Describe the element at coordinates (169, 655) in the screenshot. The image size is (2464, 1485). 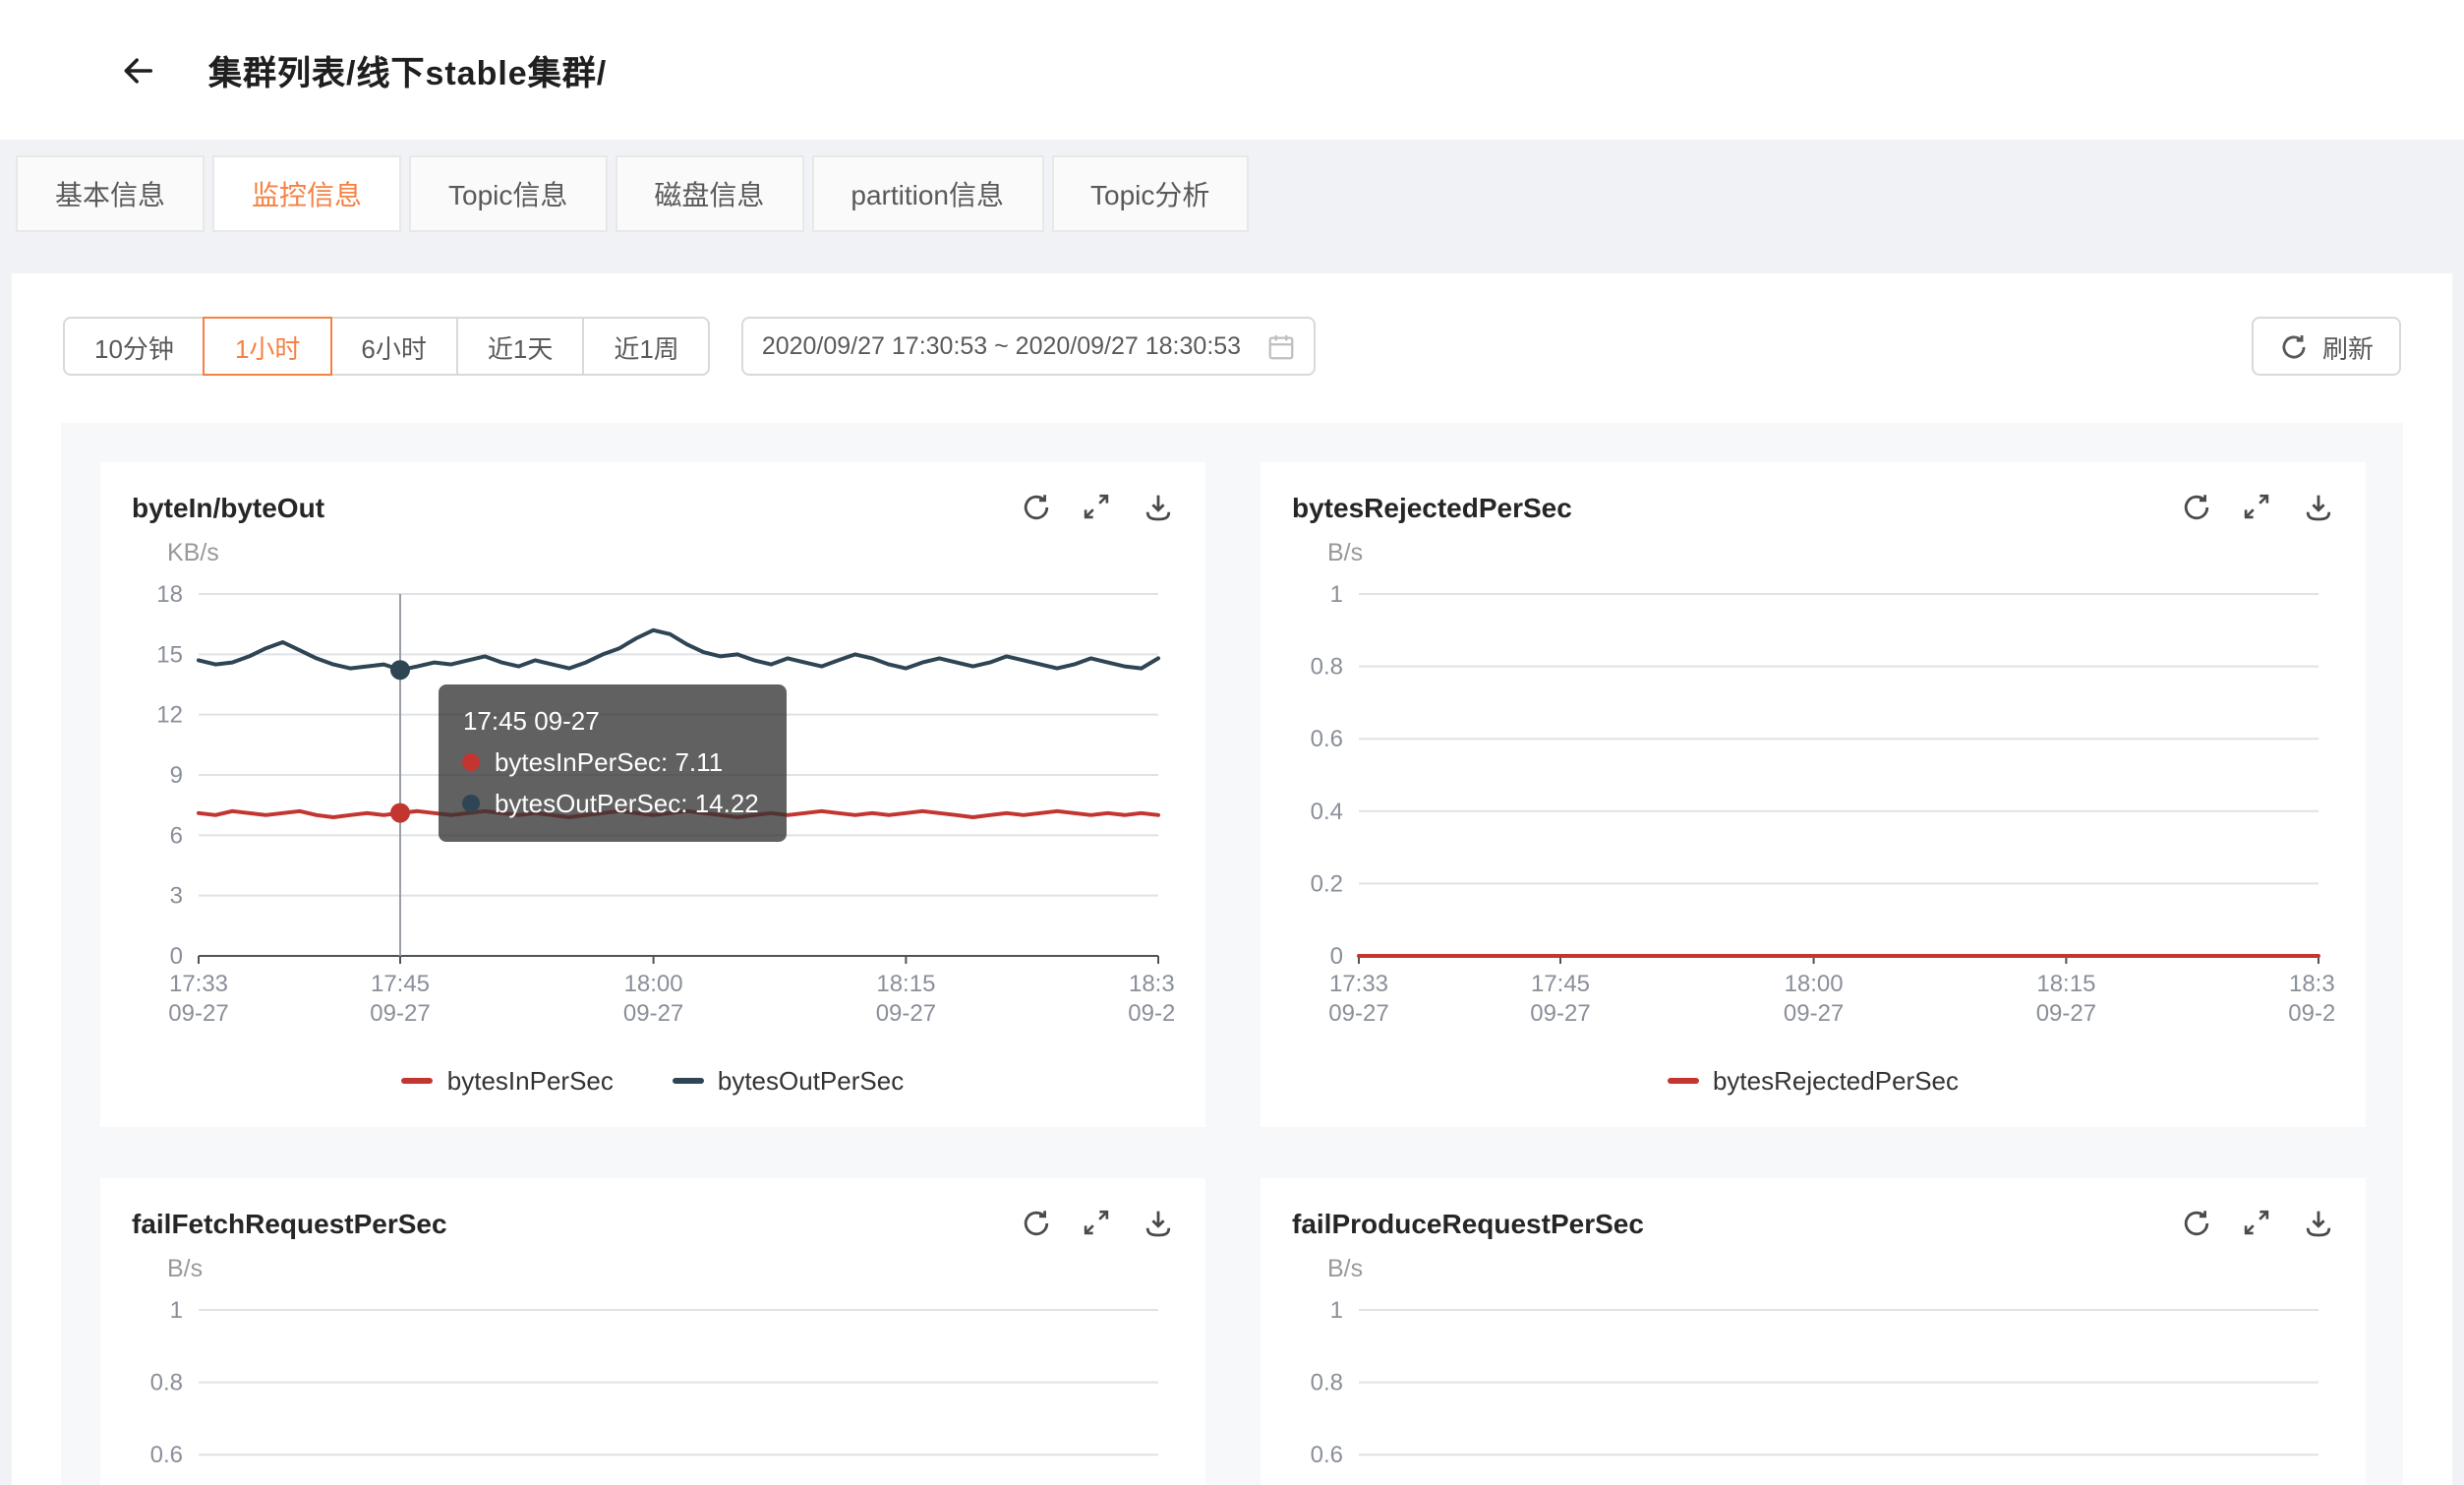
I see `svg-text: 15` at that location.